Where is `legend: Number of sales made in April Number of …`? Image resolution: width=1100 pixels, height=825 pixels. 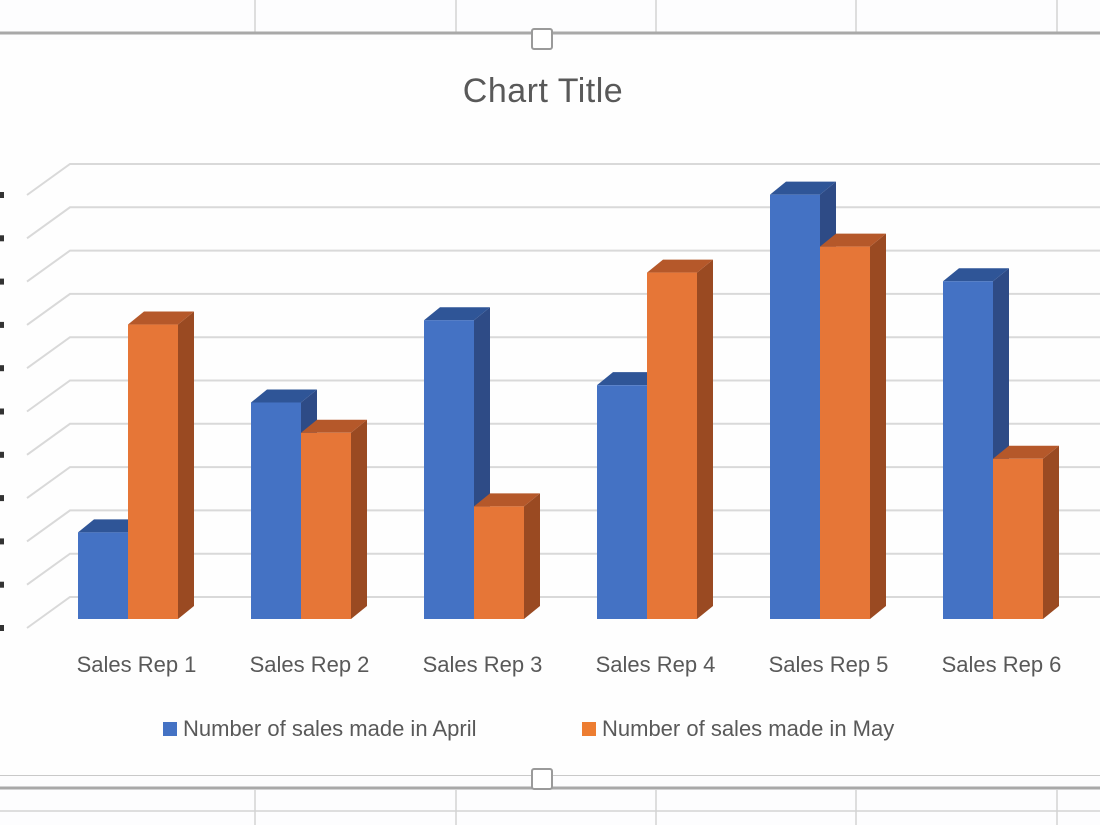
legend: Number of sales made in April Number of … is located at coordinates (550, 732).